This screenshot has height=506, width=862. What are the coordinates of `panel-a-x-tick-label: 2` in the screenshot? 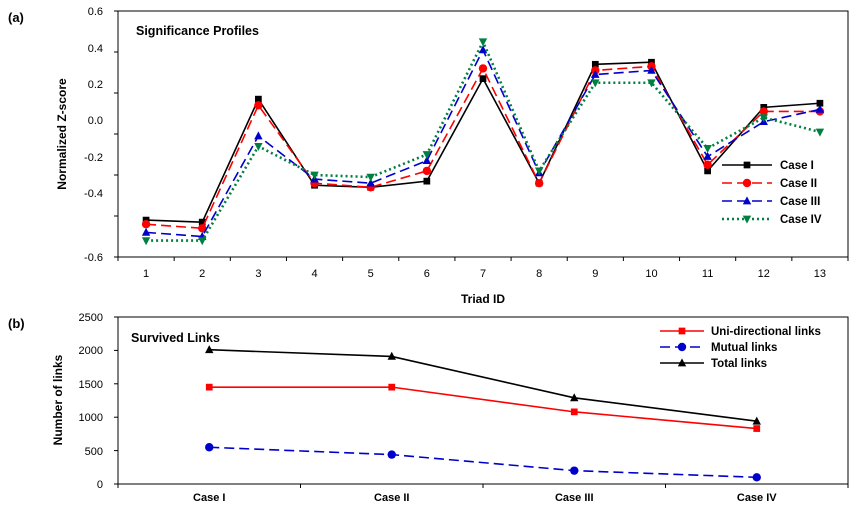 It's located at (202, 274).